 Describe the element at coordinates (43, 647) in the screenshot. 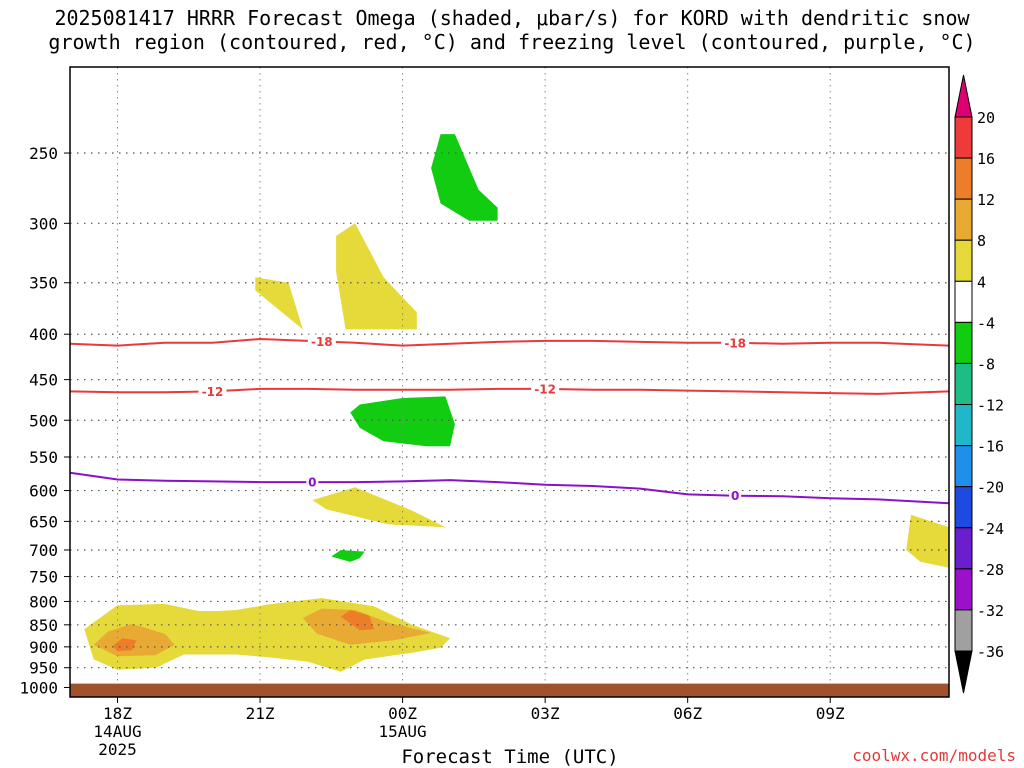

I see `y-tick-label: 900` at that location.